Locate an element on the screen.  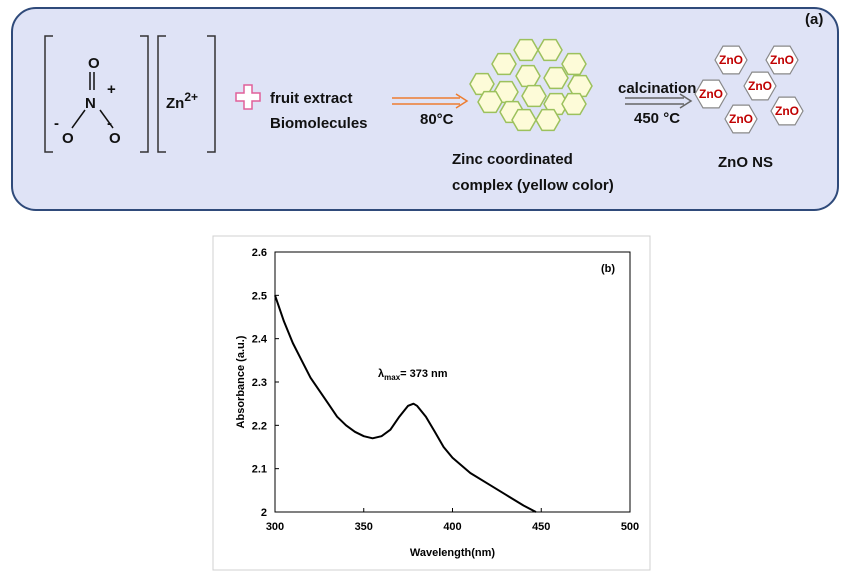
nitrate: O N + - O - O is located at coordinates (87, 101).